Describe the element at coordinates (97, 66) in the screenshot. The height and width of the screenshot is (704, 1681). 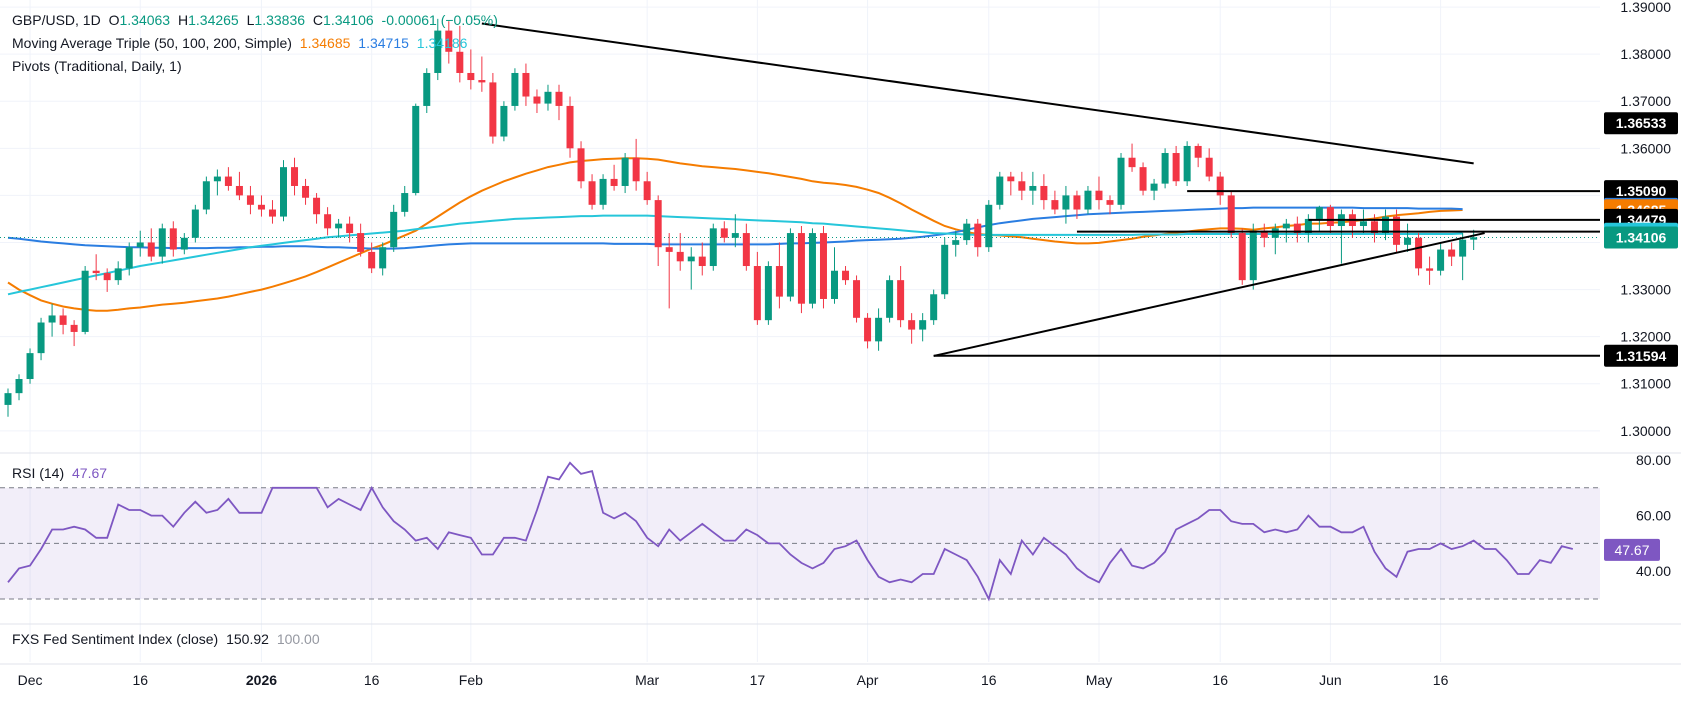
I see `pivots-legend-label: Pivots (Traditional, Daily, 1)` at that location.